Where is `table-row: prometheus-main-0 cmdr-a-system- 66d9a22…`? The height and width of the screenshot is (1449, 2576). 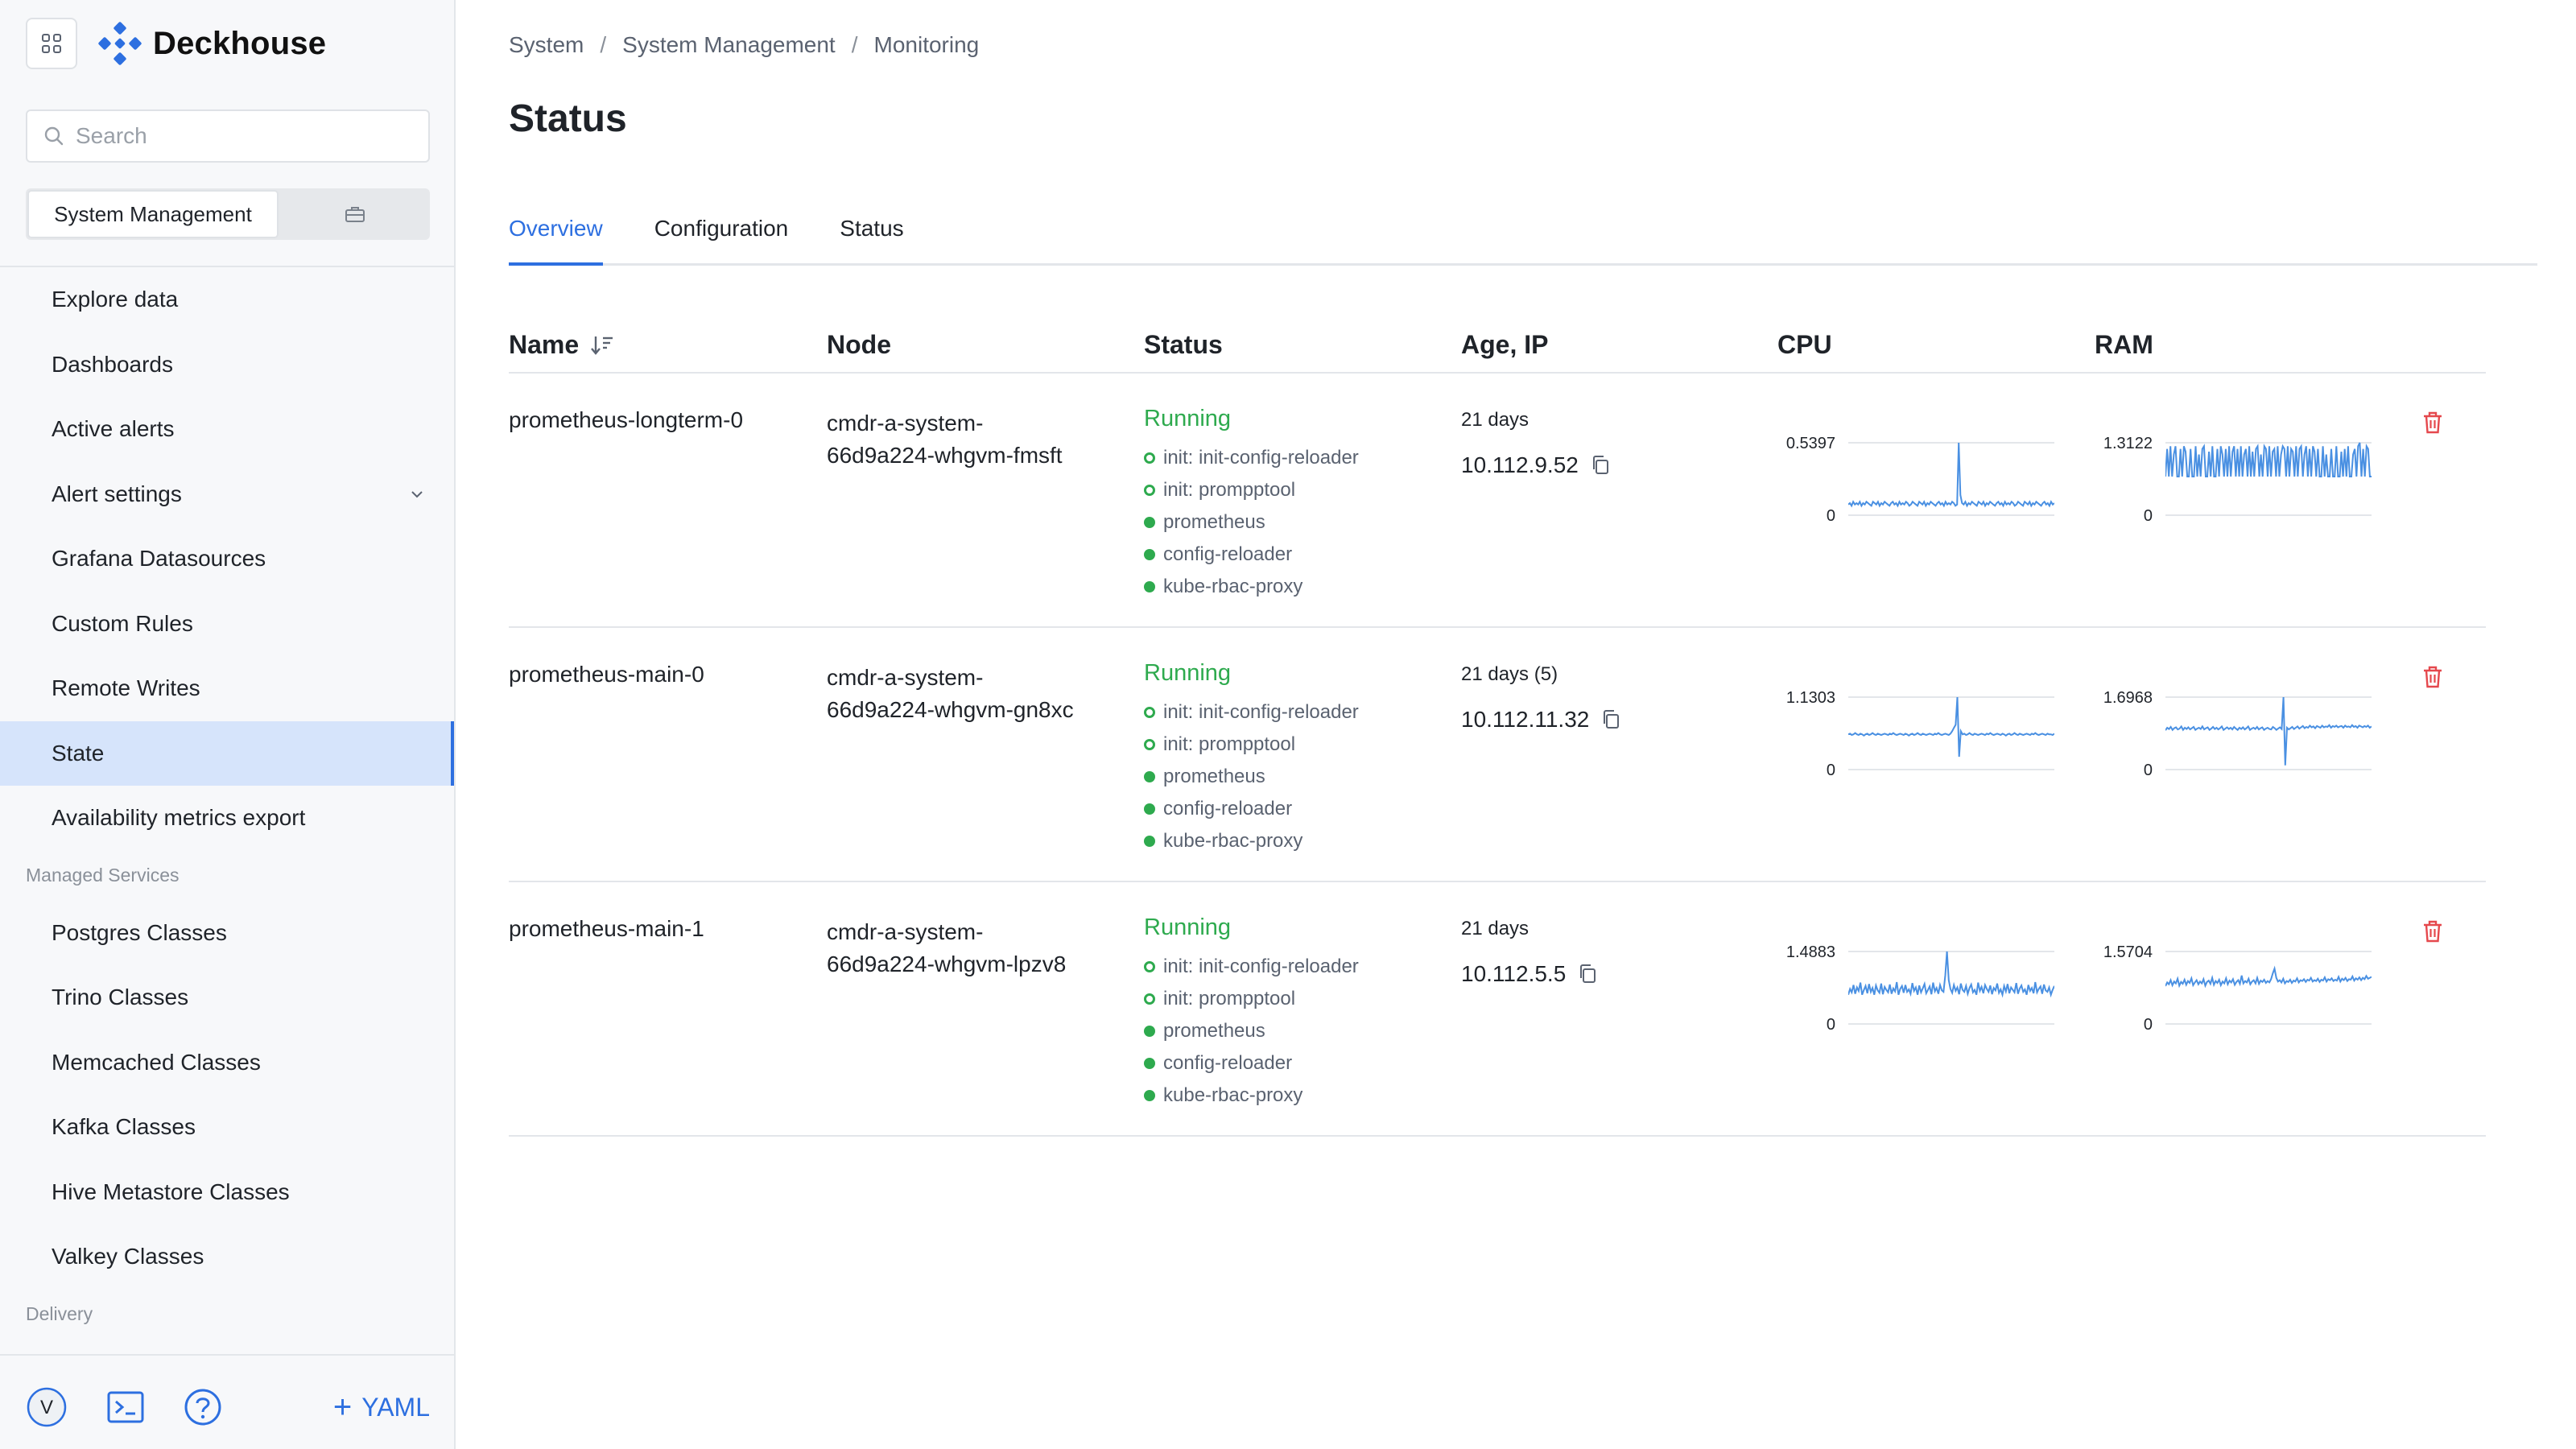 table-row: prometheus-main-0 cmdr-a-system- 66d9a22… is located at coordinates (1497, 755).